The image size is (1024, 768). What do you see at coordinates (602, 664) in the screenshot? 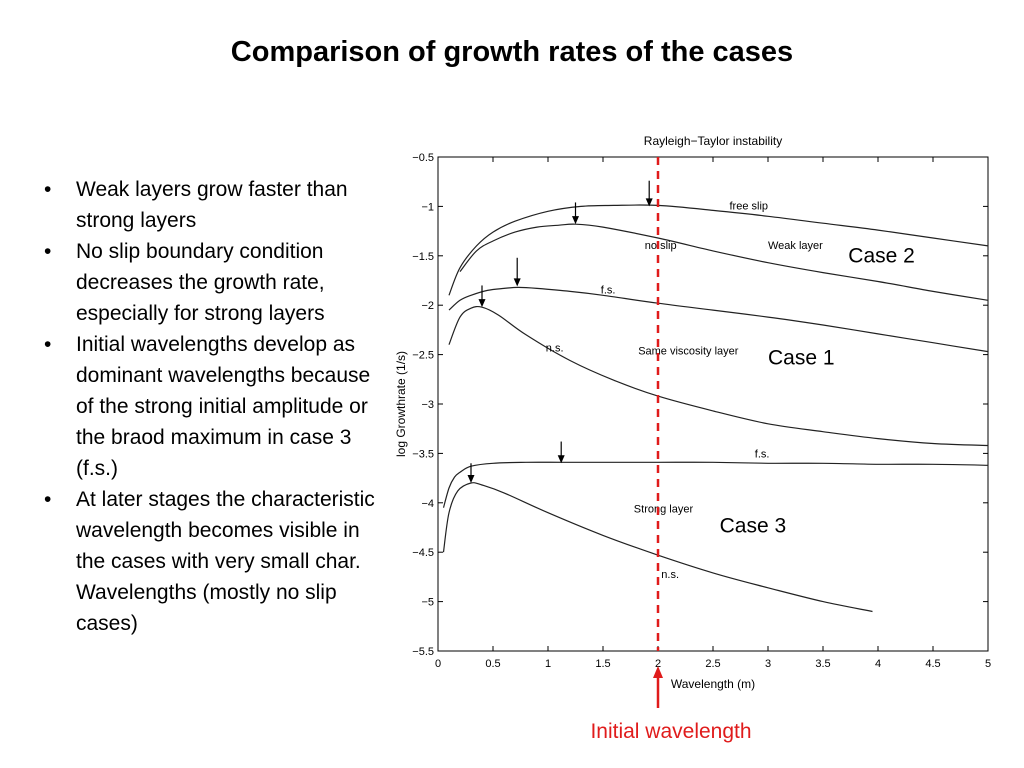
I see `x-tick-label: 1.5` at bounding box center [602, 664].